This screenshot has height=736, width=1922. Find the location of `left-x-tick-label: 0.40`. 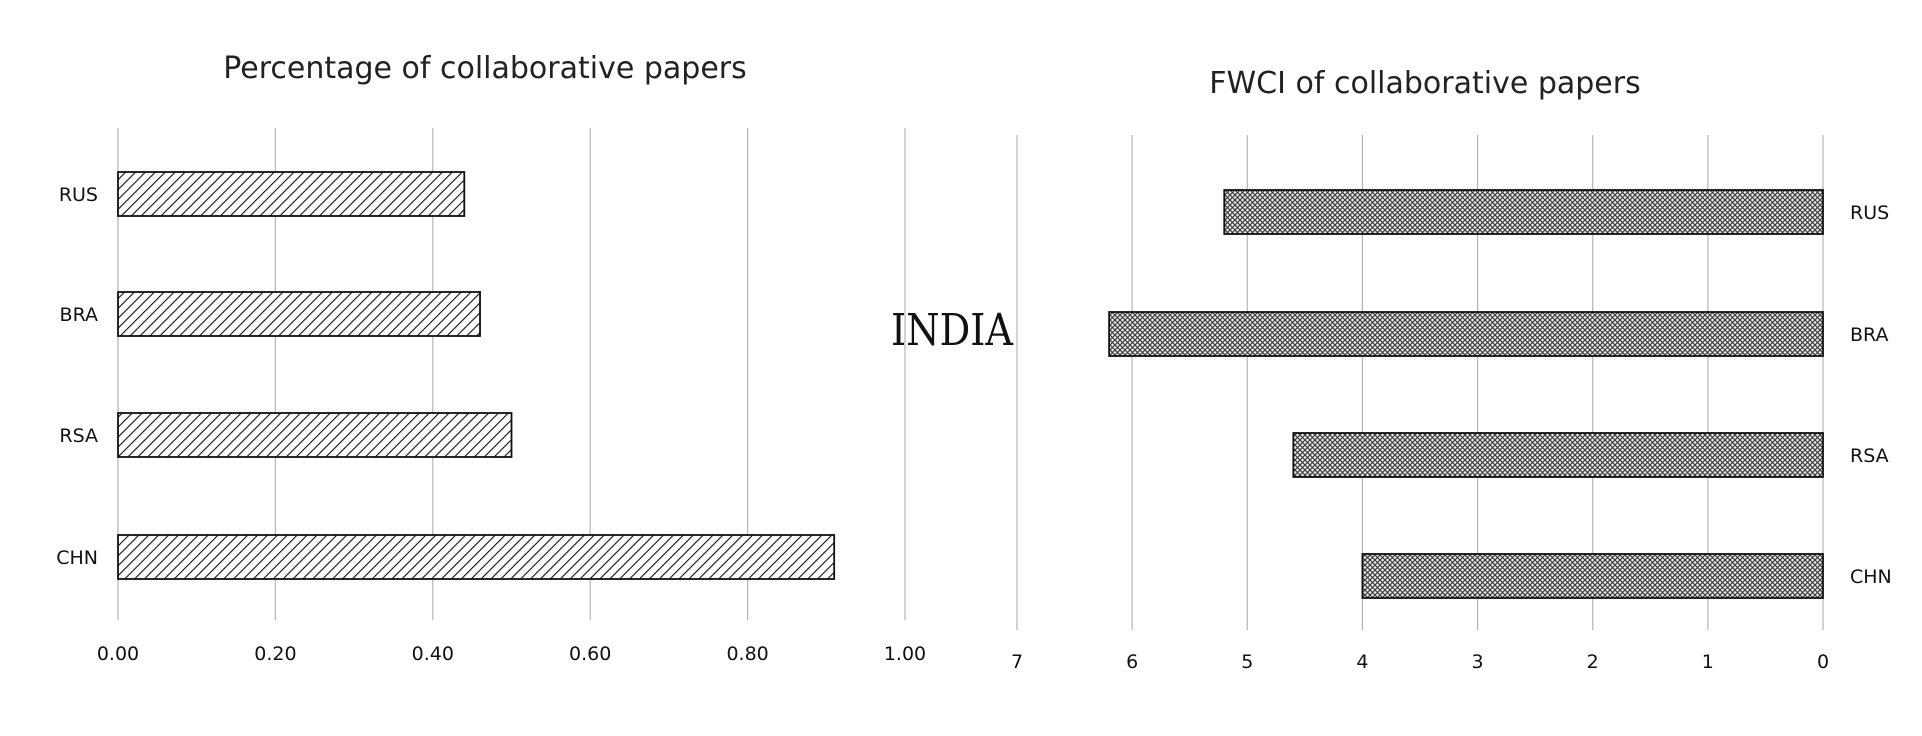

left-x-tick-label: 0.40 is located at coordinates (433, 654).